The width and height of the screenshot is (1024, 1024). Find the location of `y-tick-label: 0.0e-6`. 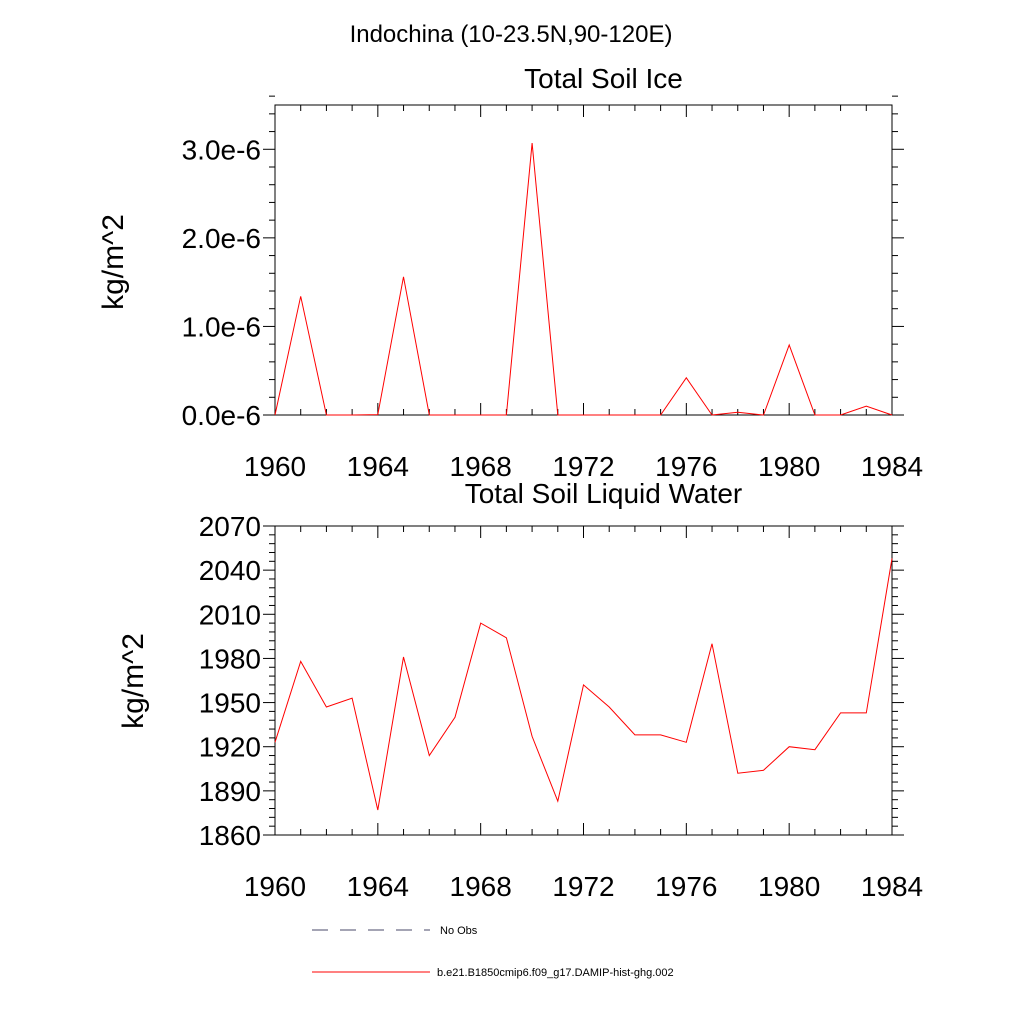

y-tick-label: 0.0e-6 is located at coordinates (221, 415).